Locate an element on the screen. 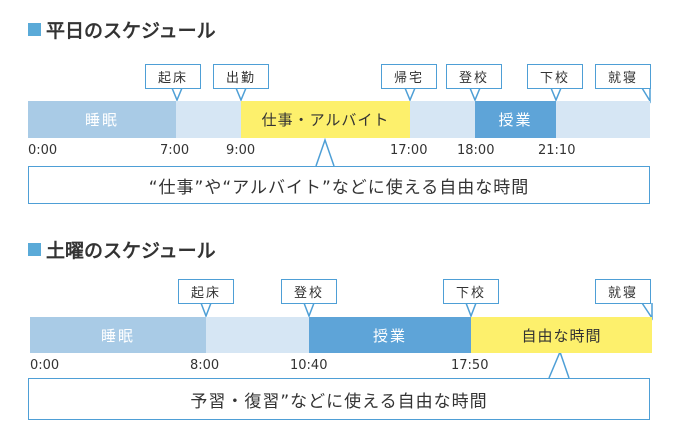 This screenshot has width=680, height=440. pointer-weekday-wake is located at coordinates (177, 94).